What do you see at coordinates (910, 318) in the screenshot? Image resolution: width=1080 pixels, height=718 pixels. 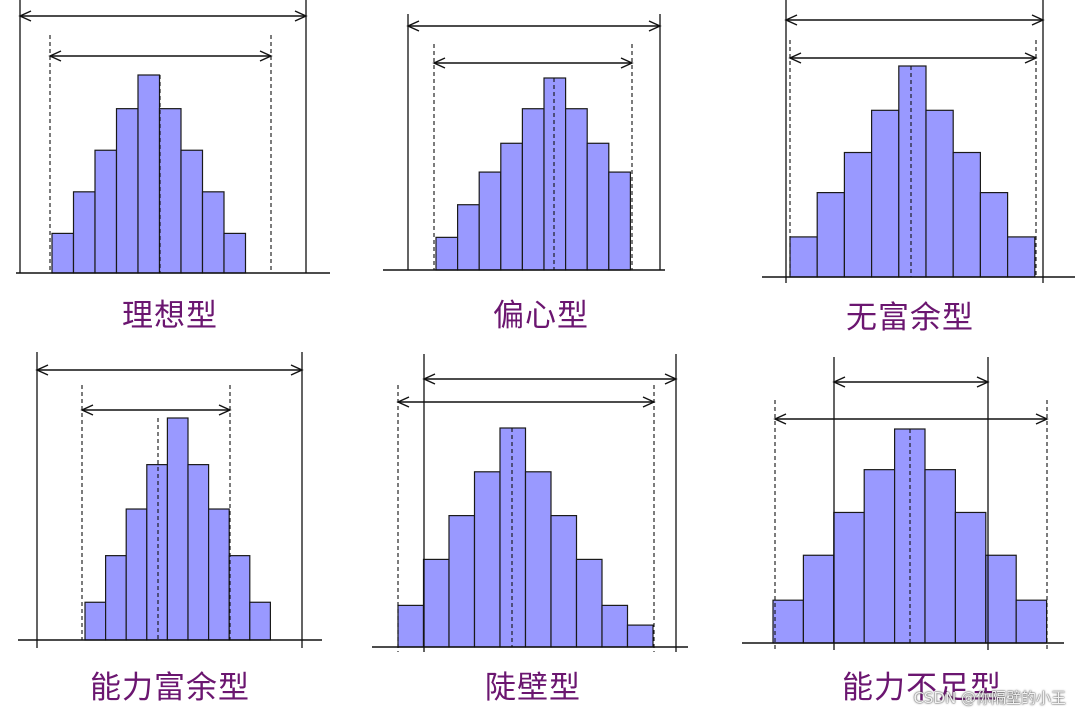 I see `title-no-margin: 无富余型` at bounding box center [910, 318].